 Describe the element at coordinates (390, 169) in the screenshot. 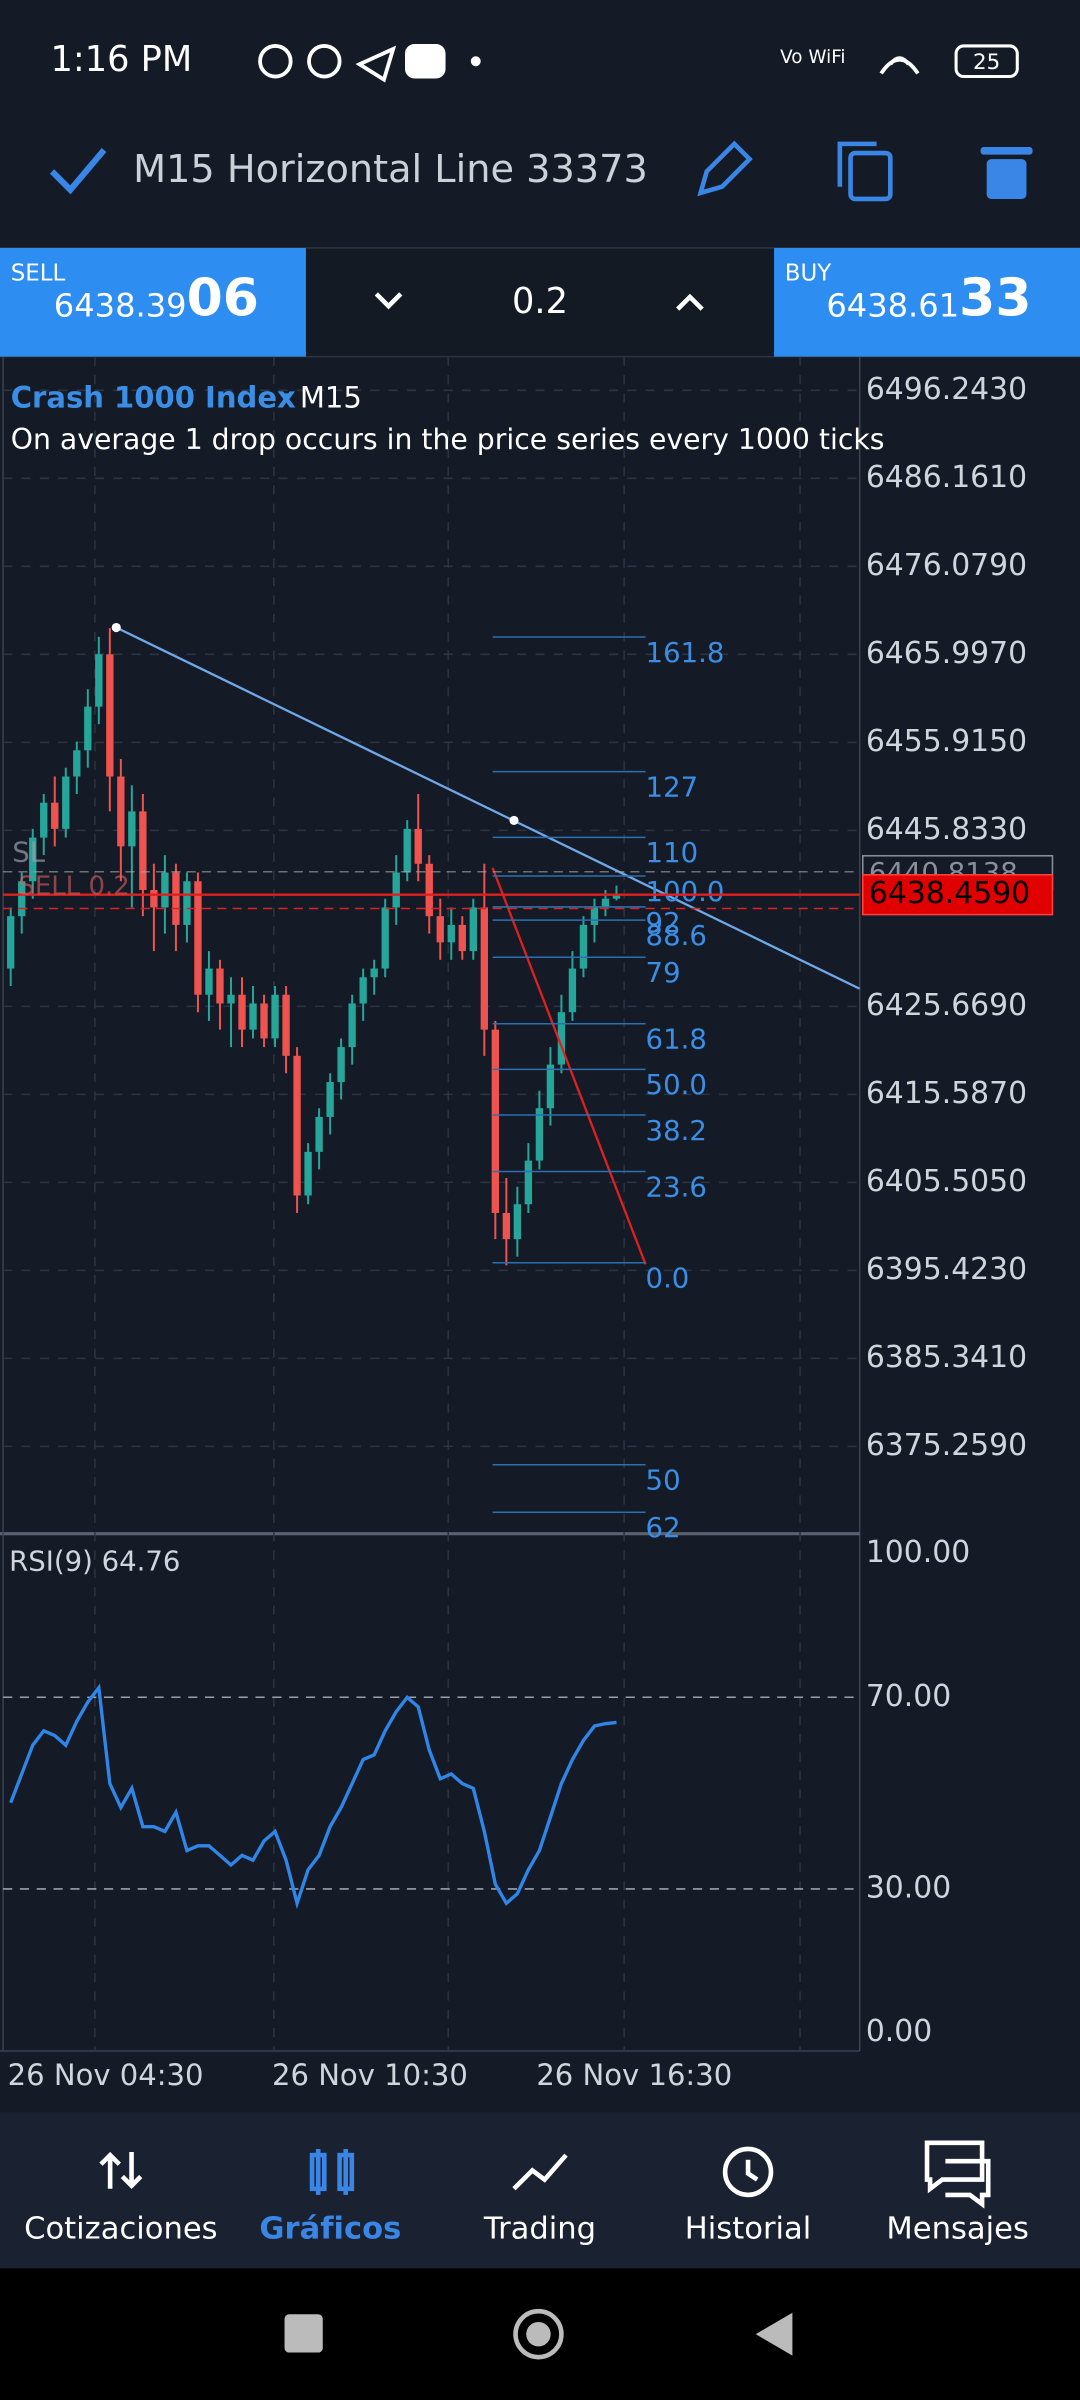

I see `toolbar-title: M15 Horizontal Line 33373` at that location.